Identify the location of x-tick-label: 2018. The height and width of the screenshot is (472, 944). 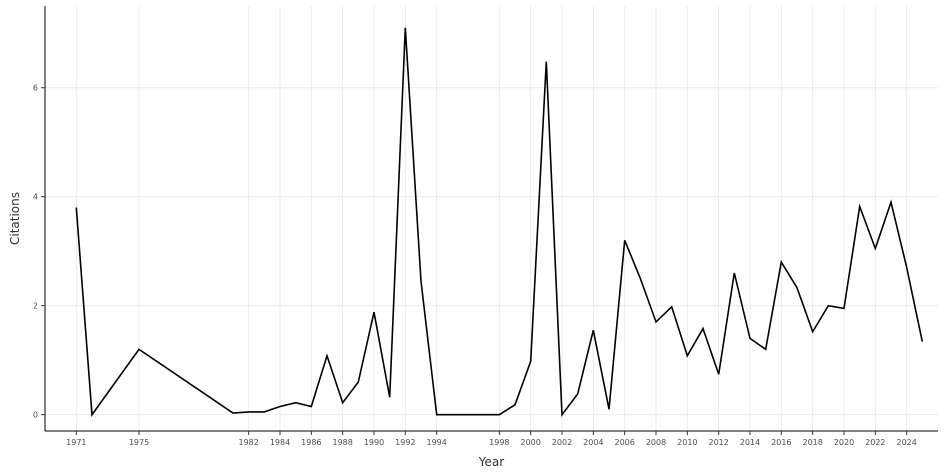
(812, 442).